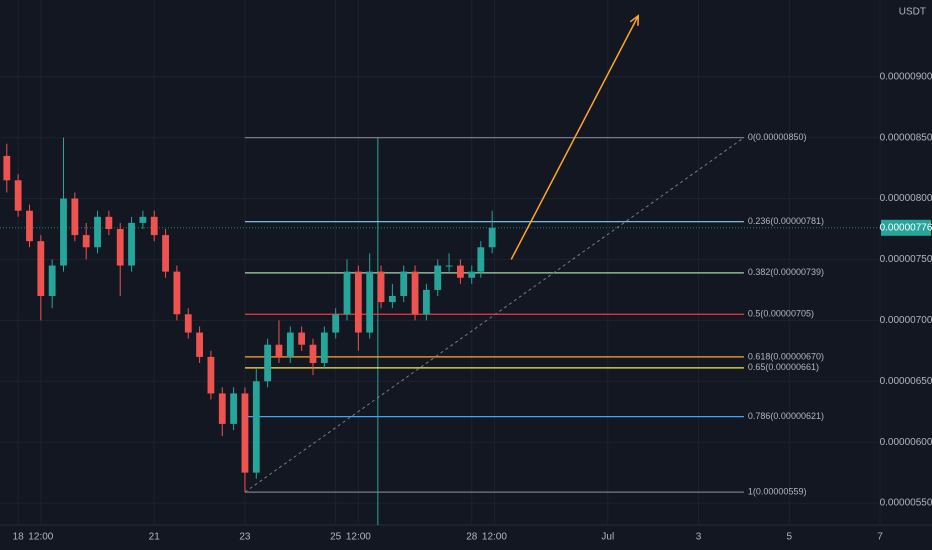 Image resolution: width=932 pixels, height=550 pixels. Describe the element at coordinates (777, 491) in the screenshot. I see `fib-label: 1(0.00000559)` at that location.